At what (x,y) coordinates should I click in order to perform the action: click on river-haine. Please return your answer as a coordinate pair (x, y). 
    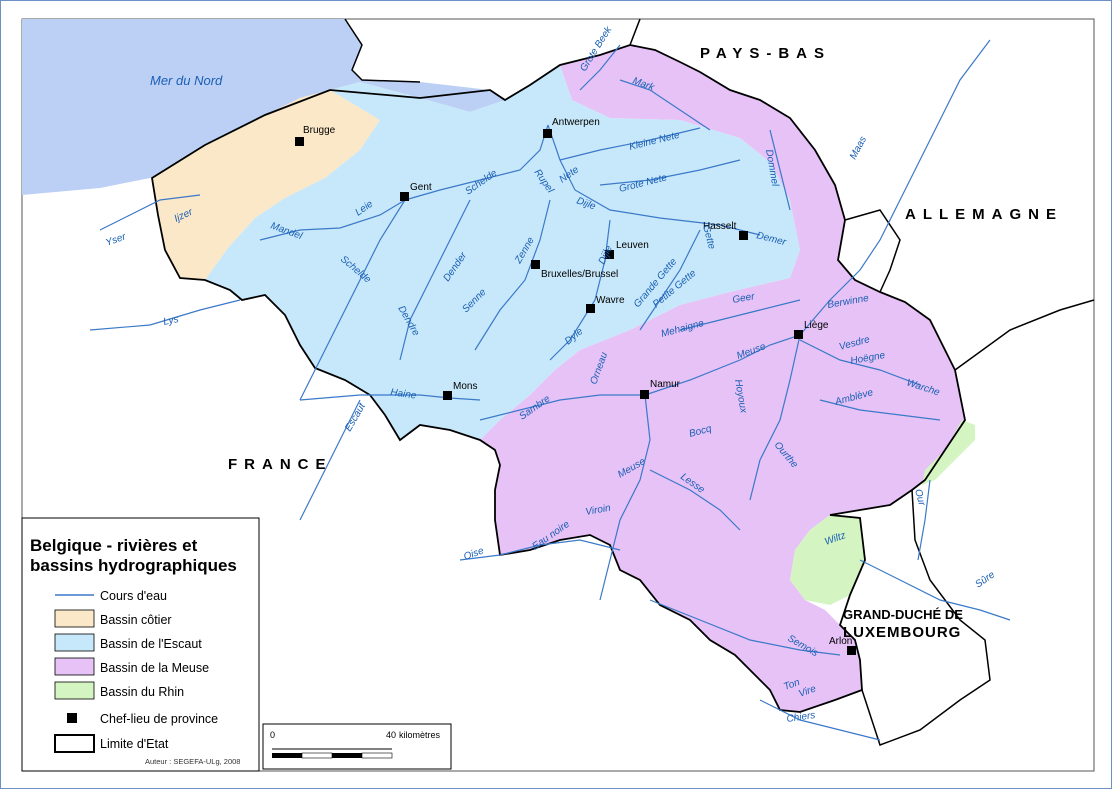
    Looking at the image, I should click on (390, 397).